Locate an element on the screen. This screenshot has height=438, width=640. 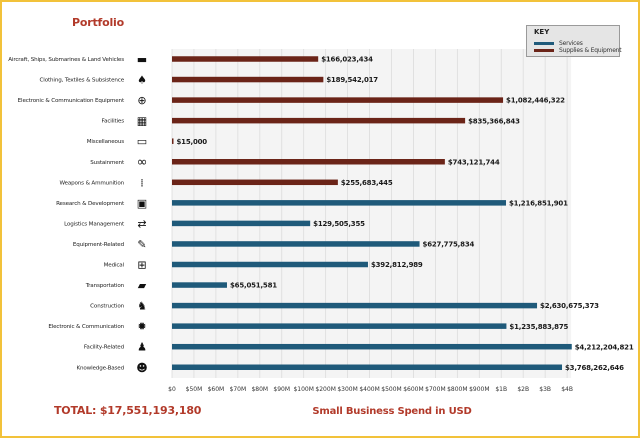
legend-item-services: Services is located at coordinates (558, 43).